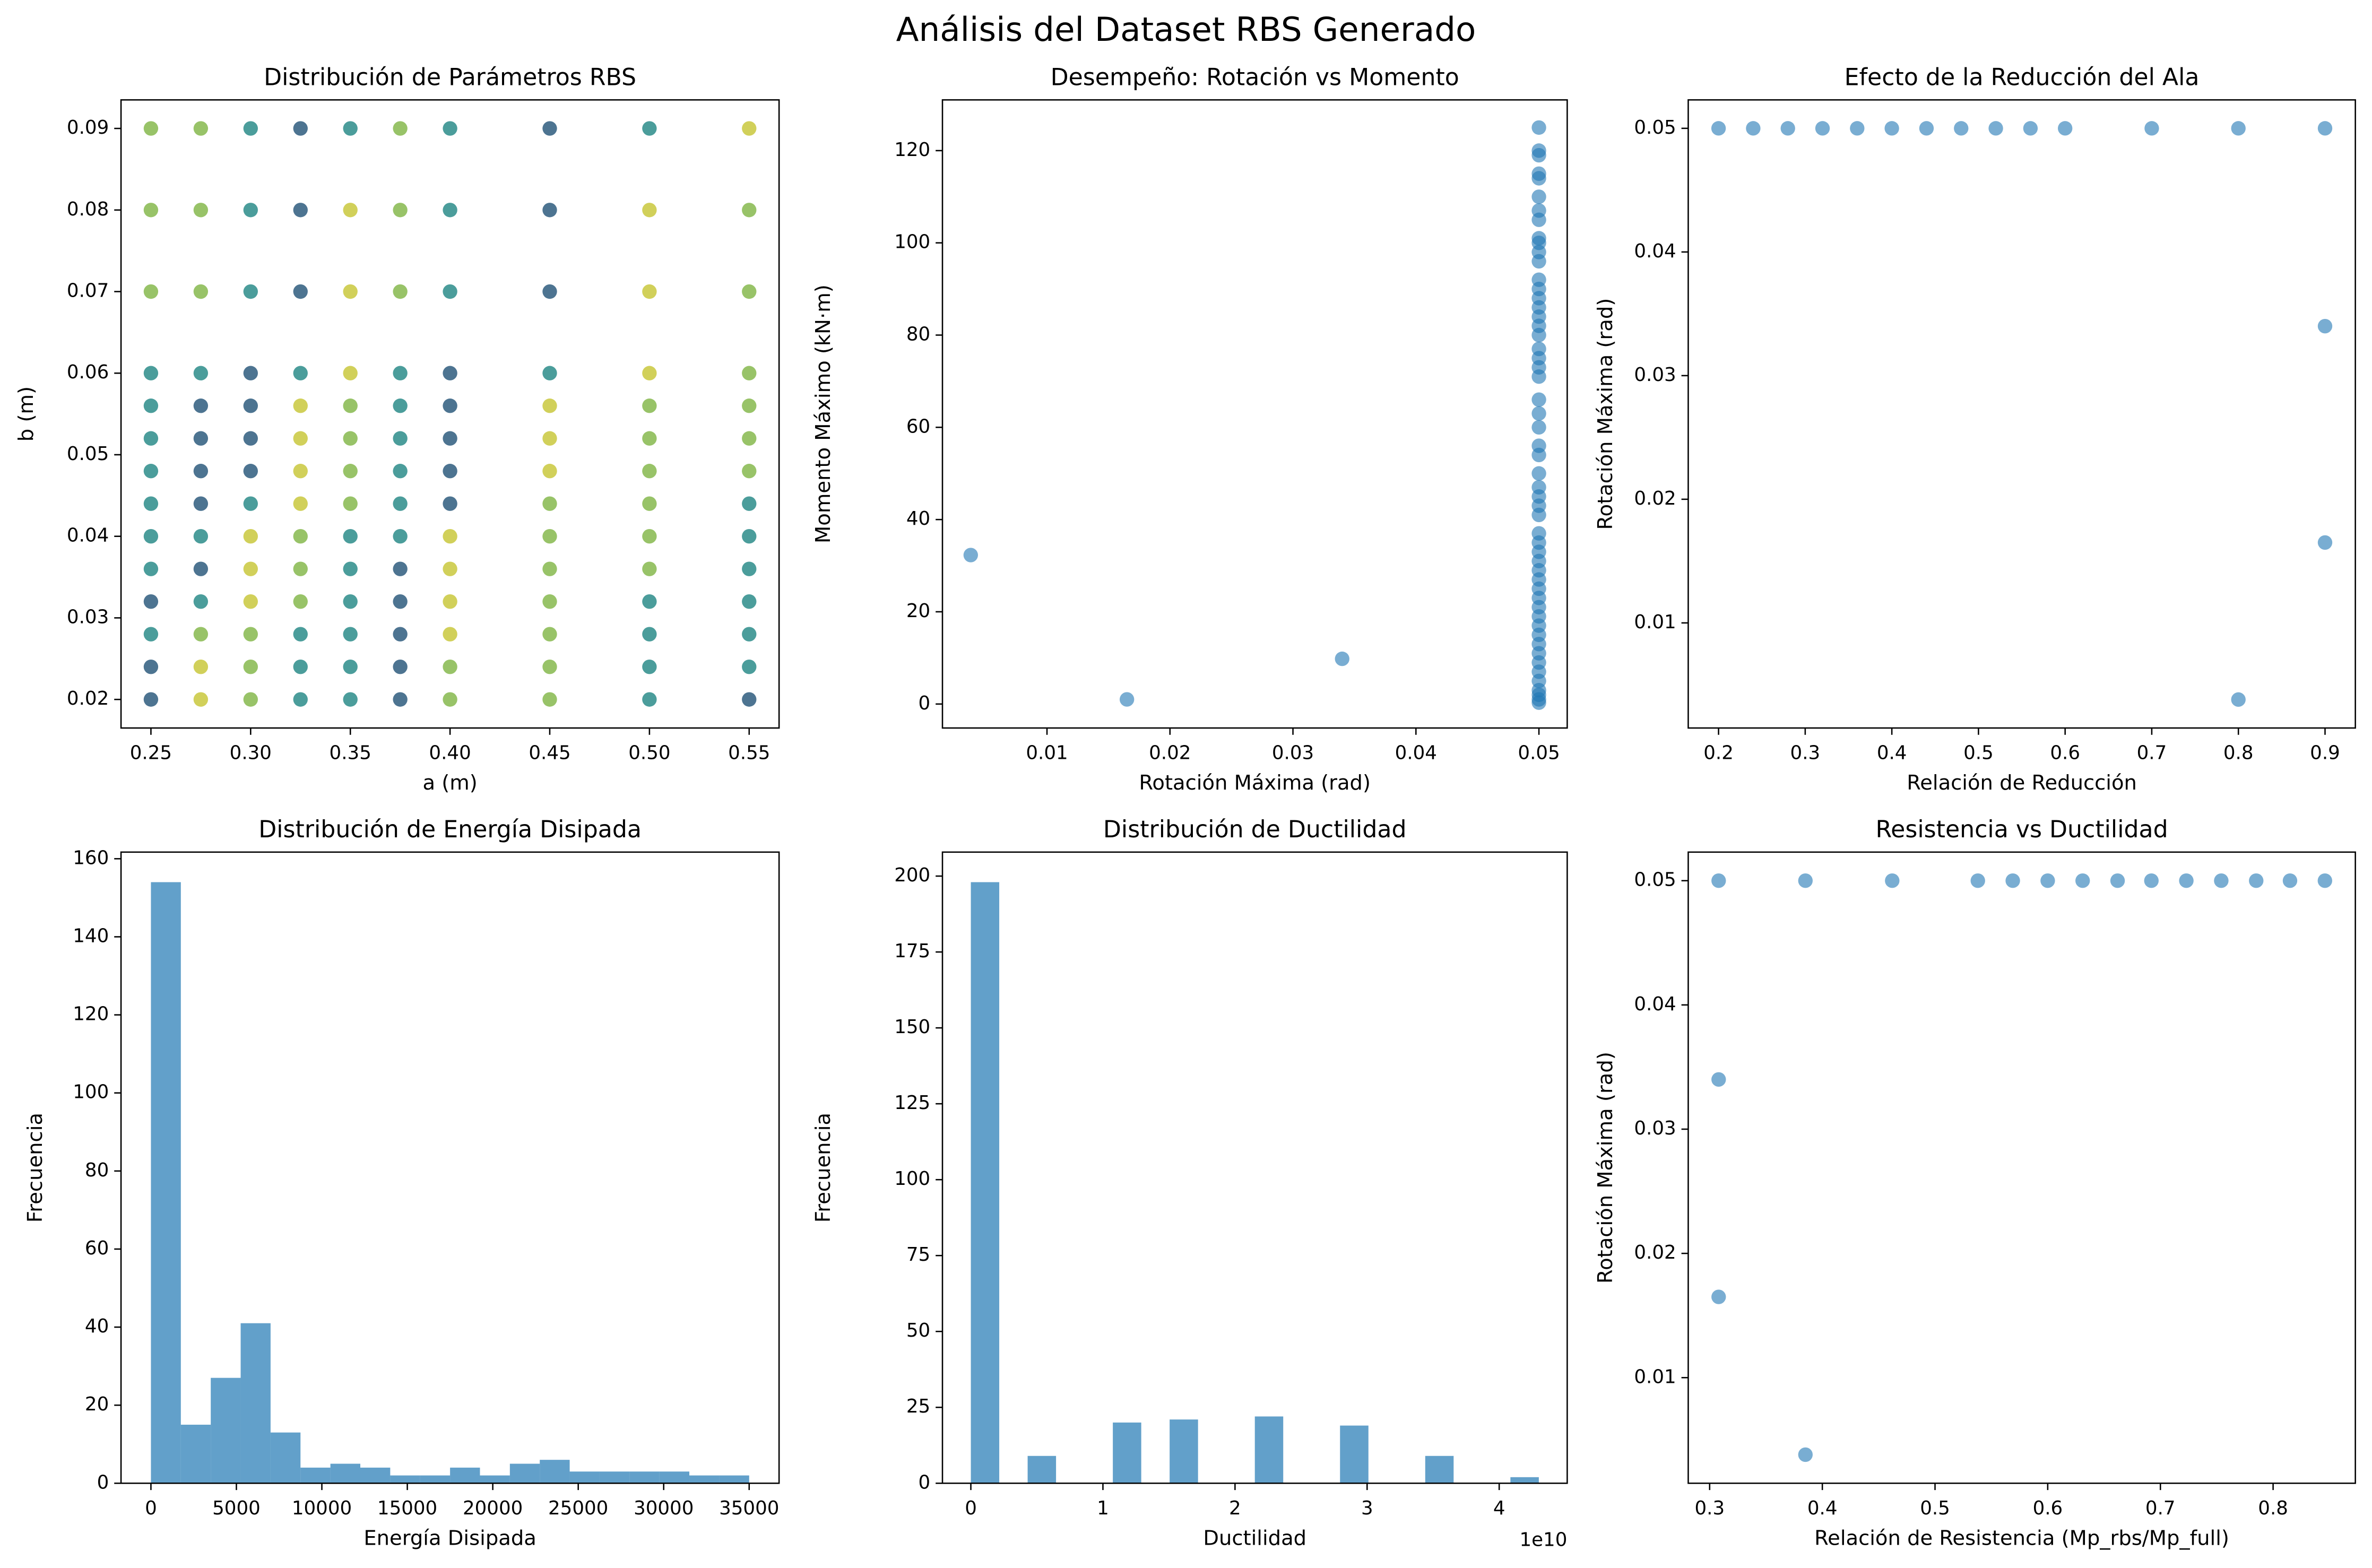 The height and width of the screenshot is (1568, 2372). Describe the element at coordinates (749, 1508) in the screenshot. I see `x-tick-label: 35000` at that location.